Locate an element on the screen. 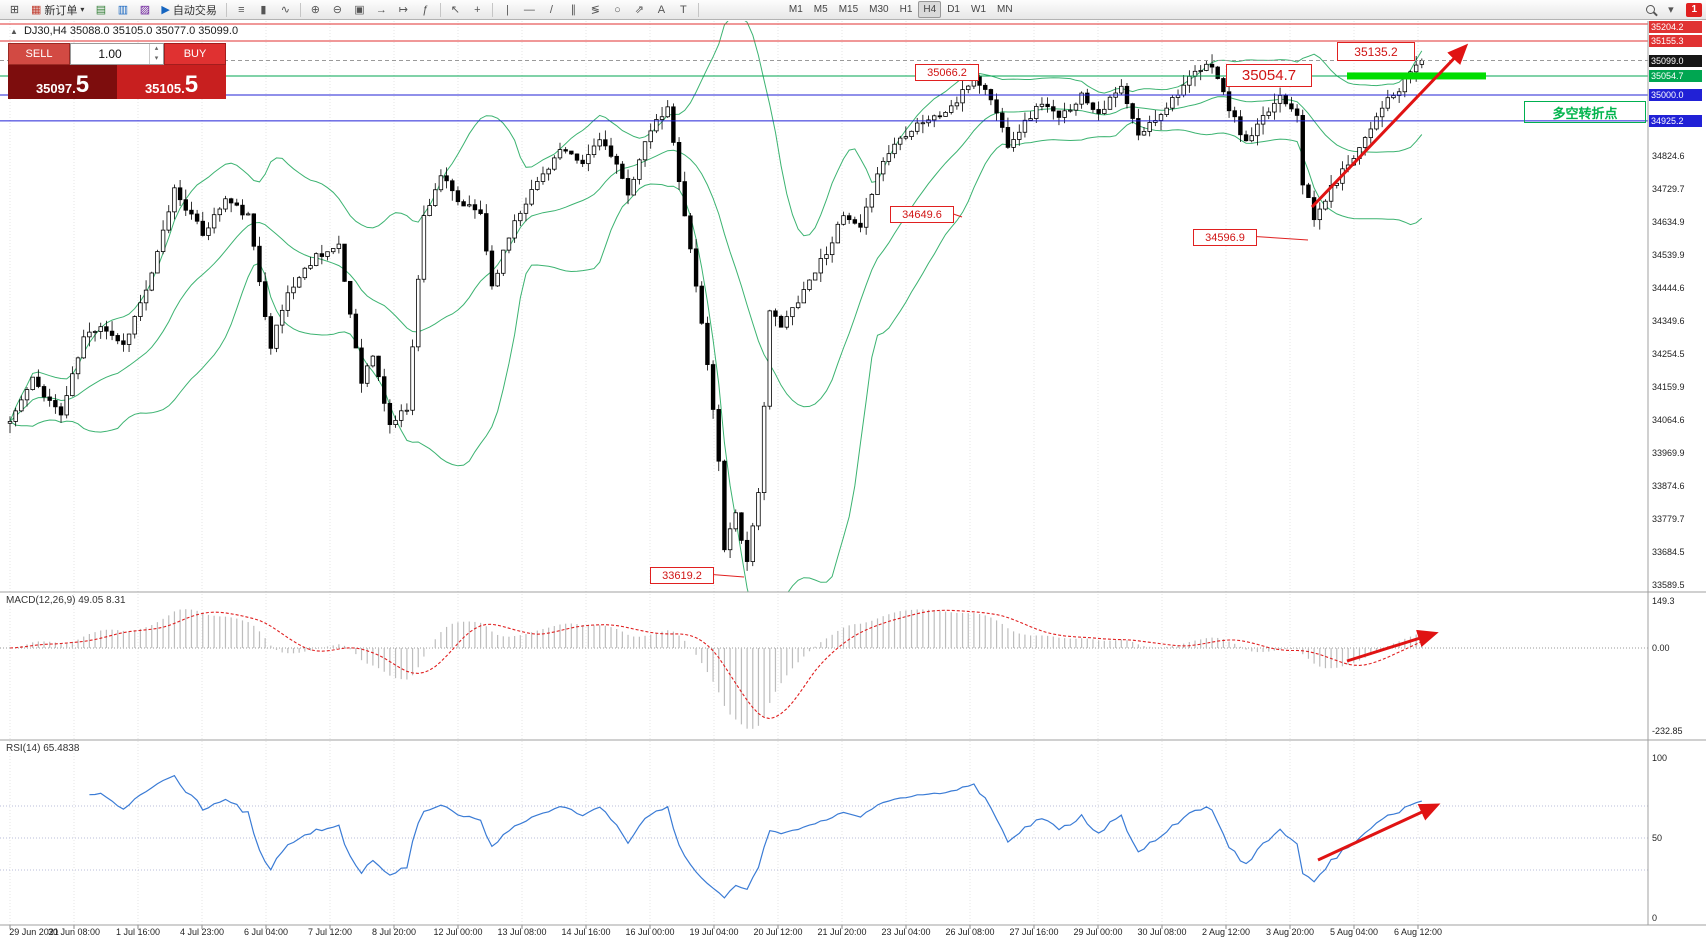 This screenshot has height=939, width=1706. auto-trading-button: ▶ 自动交易 is located at coordinates (188, 10).